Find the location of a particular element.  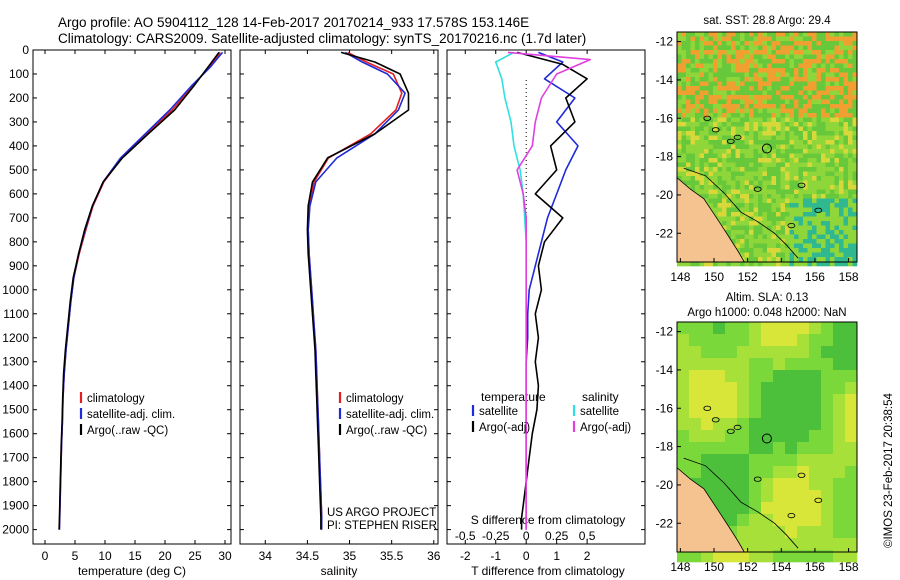

map-lon-label: 154 is located at coordinates (781, 567).